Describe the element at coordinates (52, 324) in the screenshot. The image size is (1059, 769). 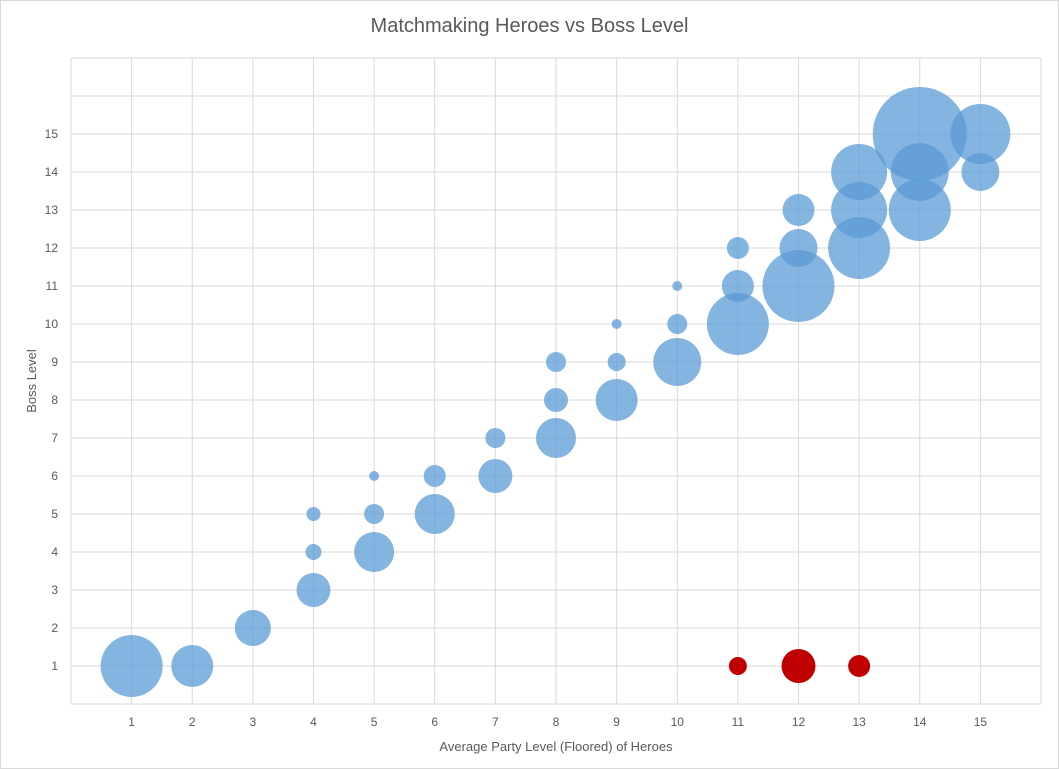
I see `y-tick-label: 10` at that location.